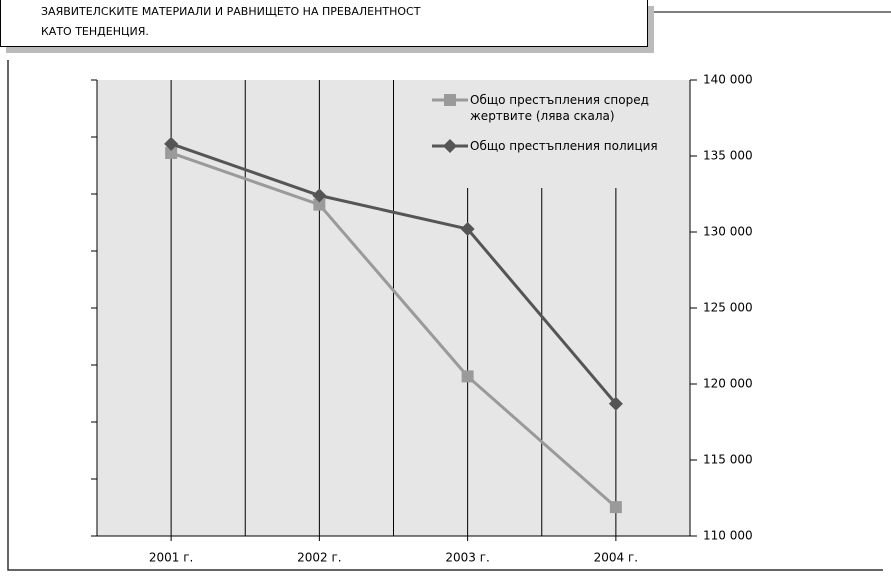 This screenshot has height=586, width=891. Describe the element at coordinates (728, 80) in the screenshot. I see `y2-tick-label: 140 000` at that location.